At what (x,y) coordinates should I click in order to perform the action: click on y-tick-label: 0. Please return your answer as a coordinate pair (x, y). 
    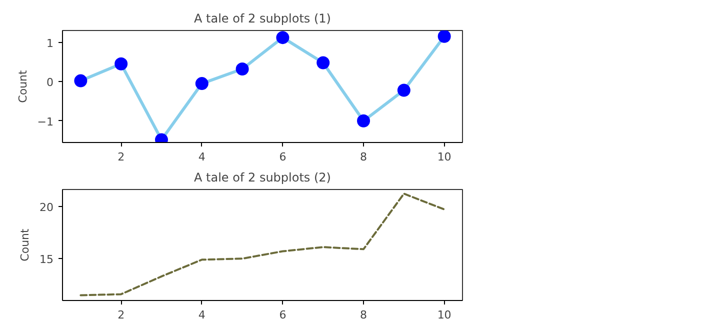
    Looking at the image, I should click on (50, 83).